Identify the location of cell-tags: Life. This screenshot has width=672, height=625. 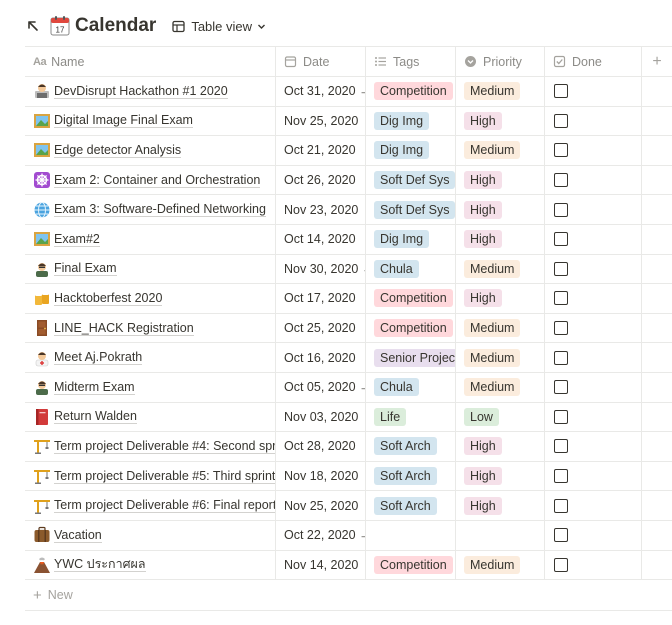
(411, 417).